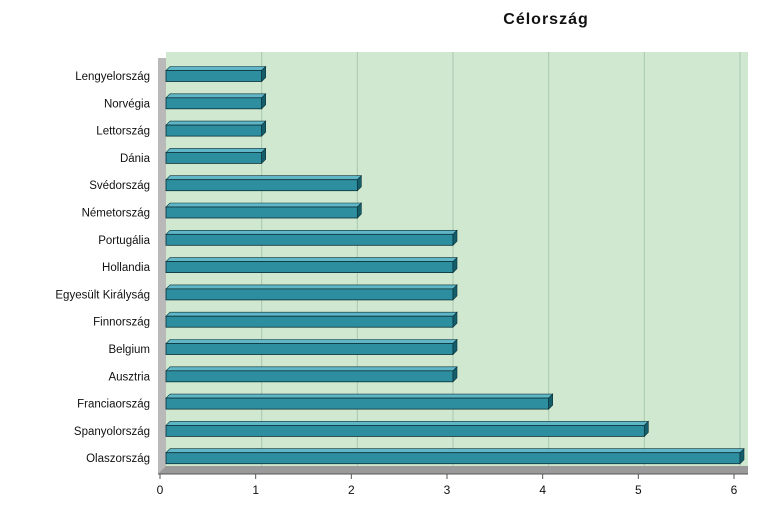 This screenshot has height=519, width=760. Describe the element at coordinates (121, 323) in the screenshot. I see `category-label: Finnország` at that location.